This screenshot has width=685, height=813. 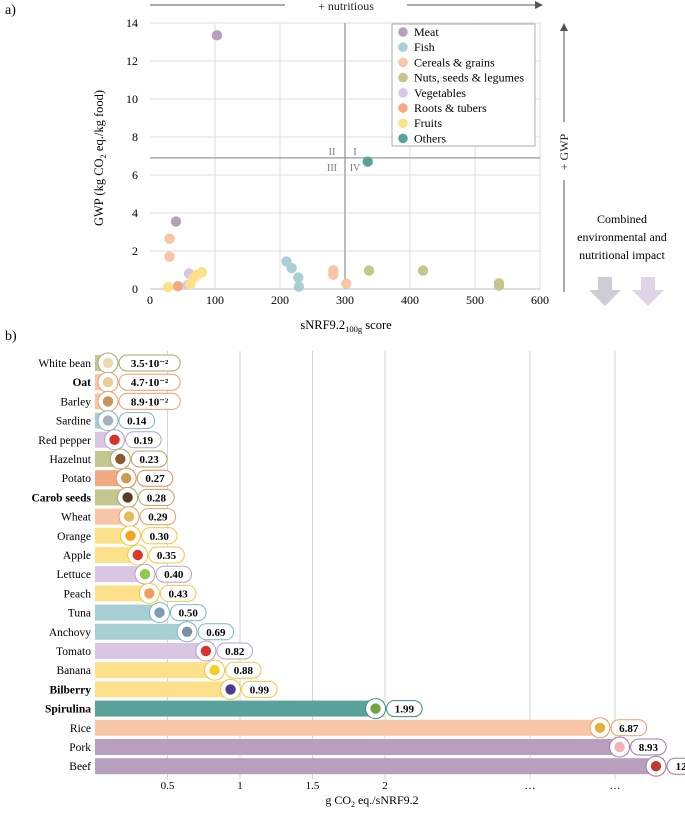 What do you see at coordinates (622, 219) in the screenshot?
I see `side-note-line: Combined` at bounding box center [622, 219].